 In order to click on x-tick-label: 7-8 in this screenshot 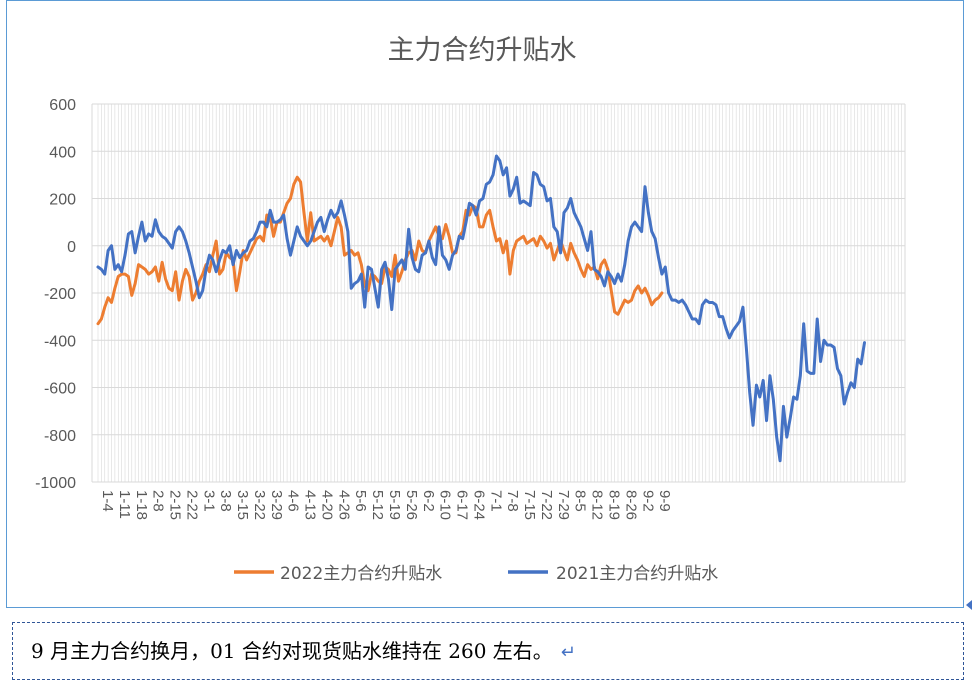, I will do `click(512, 501)`.